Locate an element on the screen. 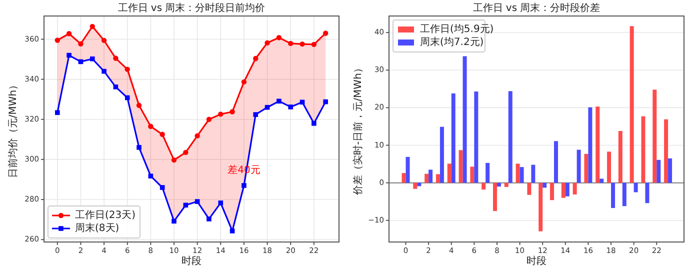 The width and height of the screenshot is (690, 268). legend-label: 周末(8天) is located at coordinates (97, 228).